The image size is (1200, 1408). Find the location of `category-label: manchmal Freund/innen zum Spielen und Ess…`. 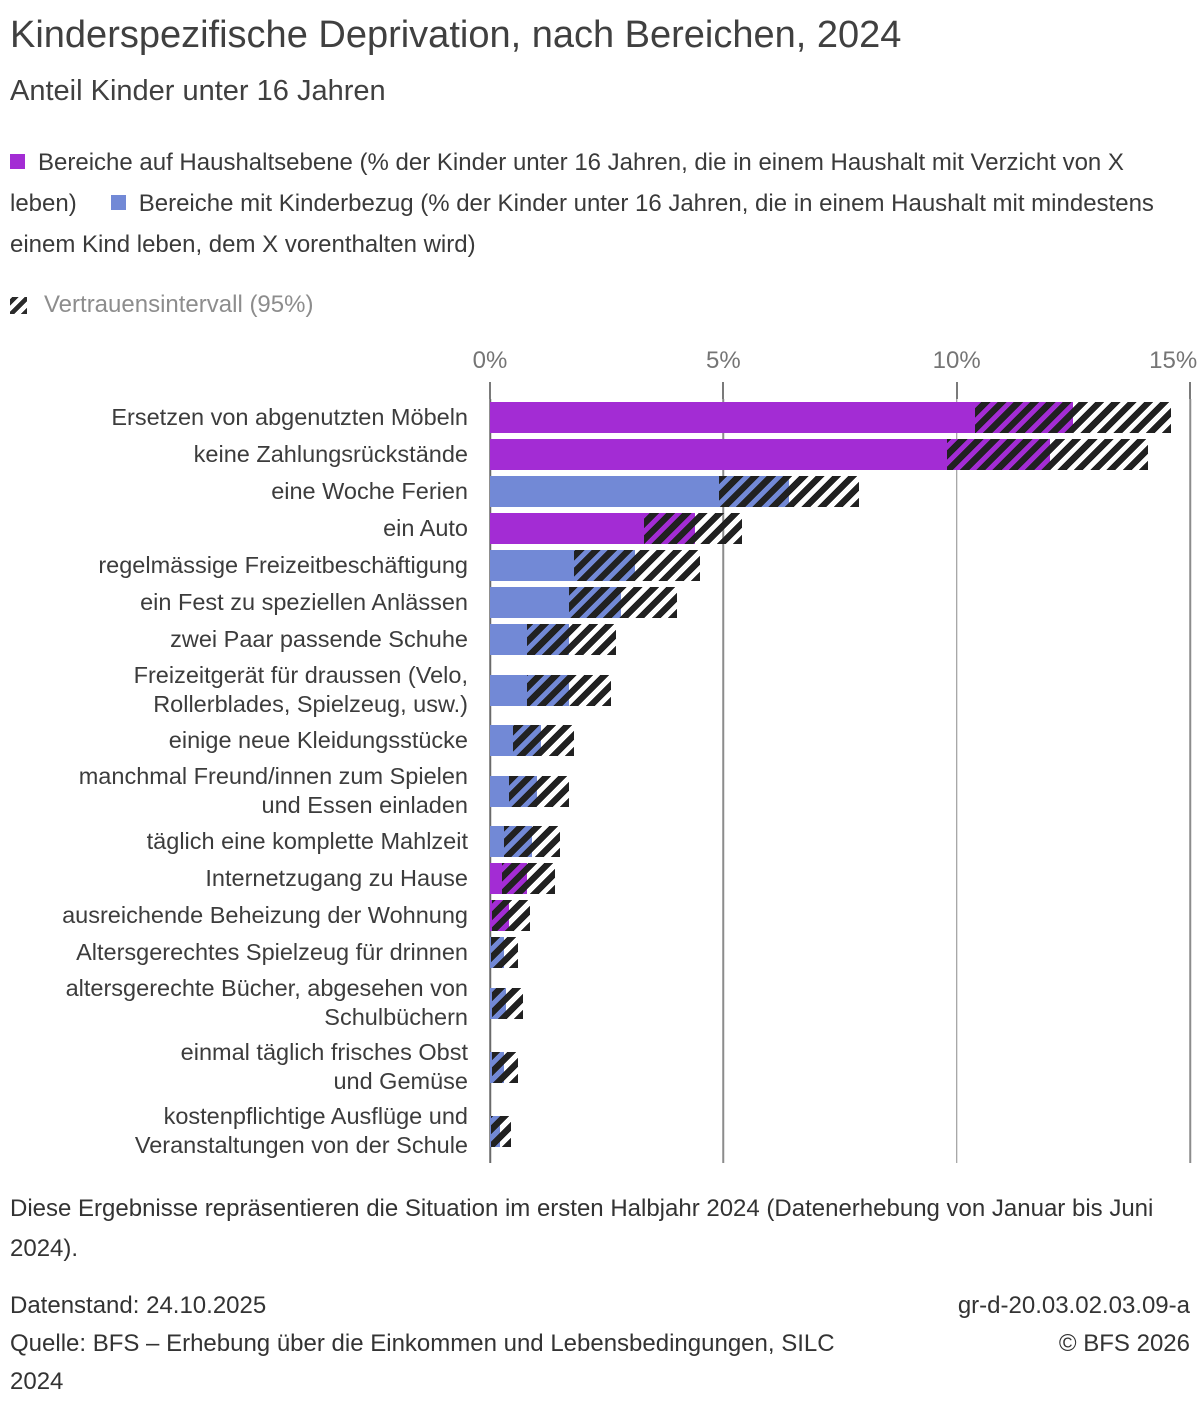

category-label: manchmal Freund/innen zum Spielen und Ess… is located at coordinates (273, 790).